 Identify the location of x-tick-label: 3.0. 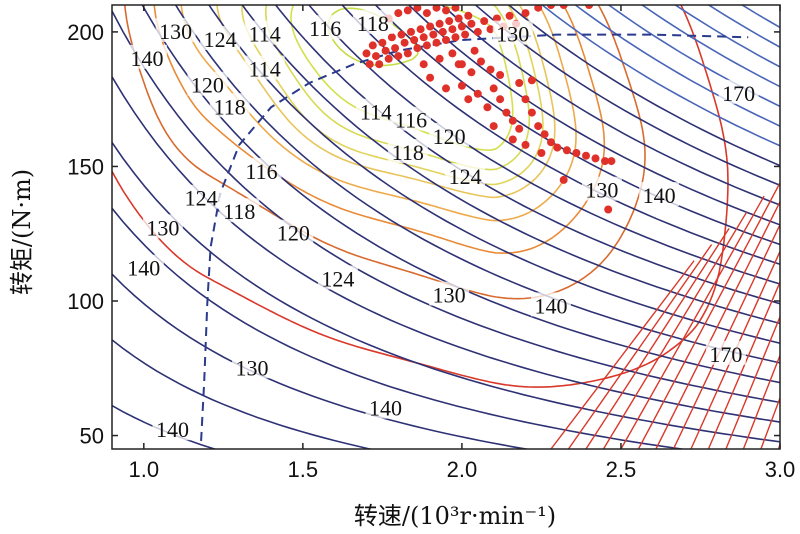
(780, 469).